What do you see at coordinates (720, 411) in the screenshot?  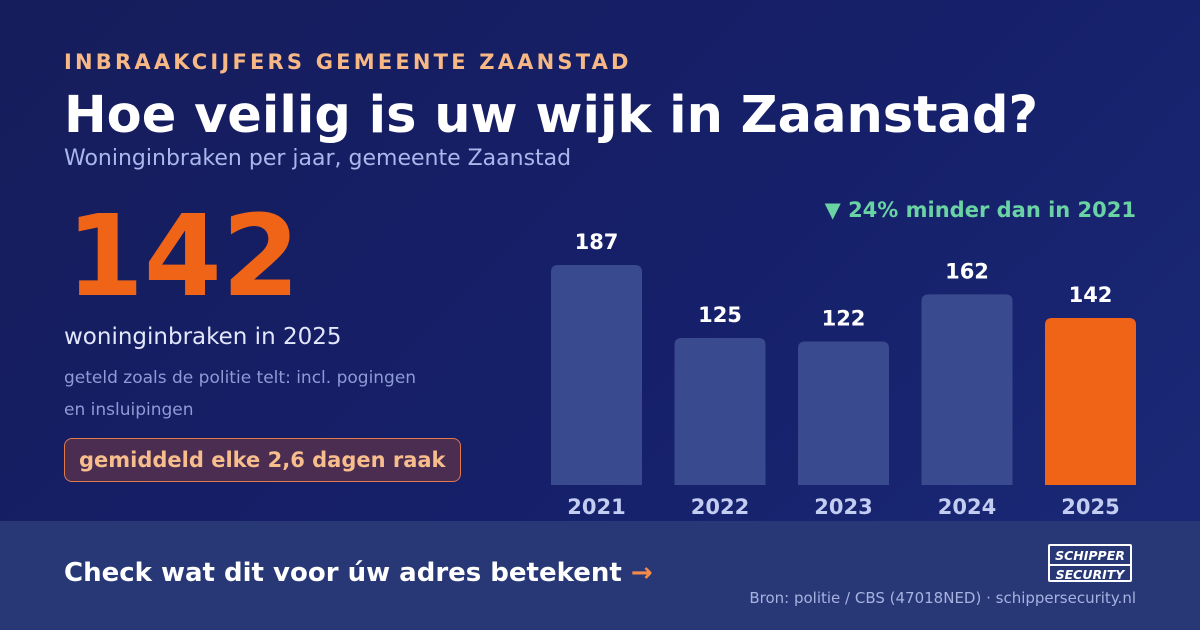 I see `bar-2022` at bounding box center [720, 411].